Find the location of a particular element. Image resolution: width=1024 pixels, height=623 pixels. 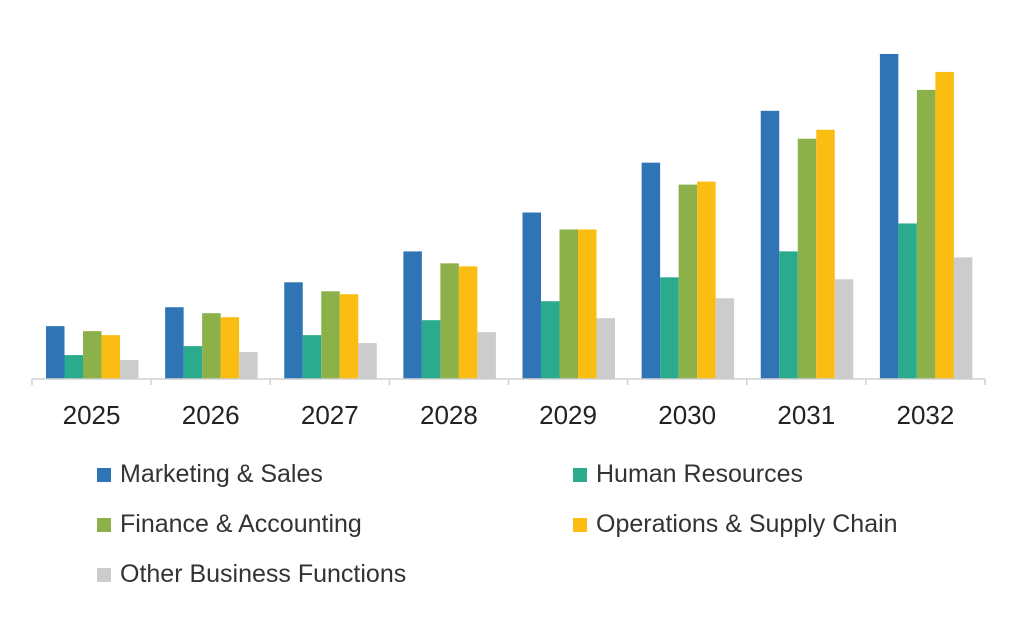

legend-label: Other Business Functions is located at coordinates (263, 574).